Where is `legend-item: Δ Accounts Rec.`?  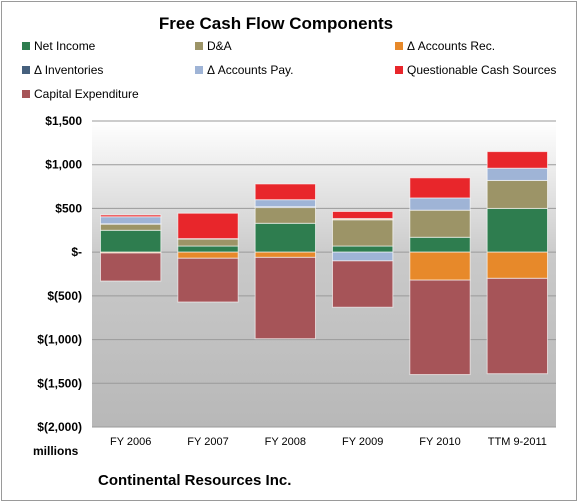 legend-item: Δ Accounts Rec. is located at coordinates (445, 46).